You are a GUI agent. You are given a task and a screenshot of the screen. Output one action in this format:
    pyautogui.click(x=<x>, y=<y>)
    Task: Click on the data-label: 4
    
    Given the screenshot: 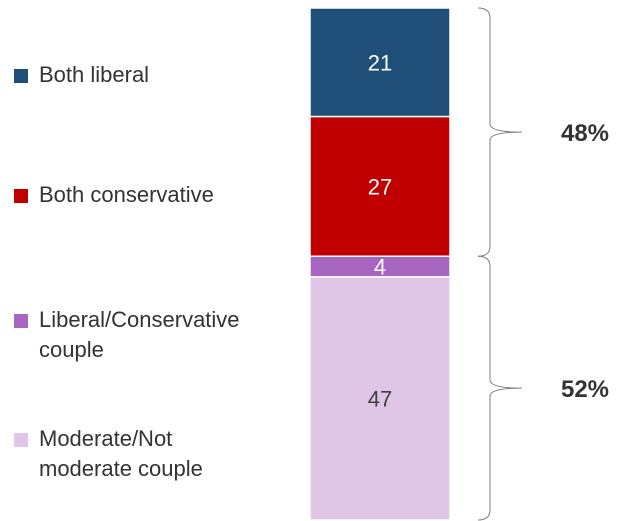 What is the action you would take?
    pyautogui.click(x=380, y=267)
    